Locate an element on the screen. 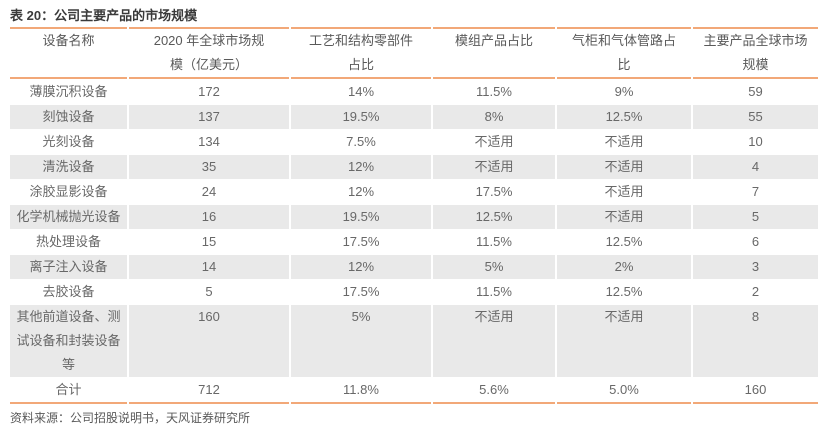 The height and width of the screenshot is (430, 824). table-cell: 8 is located at coordinates (755, 341).